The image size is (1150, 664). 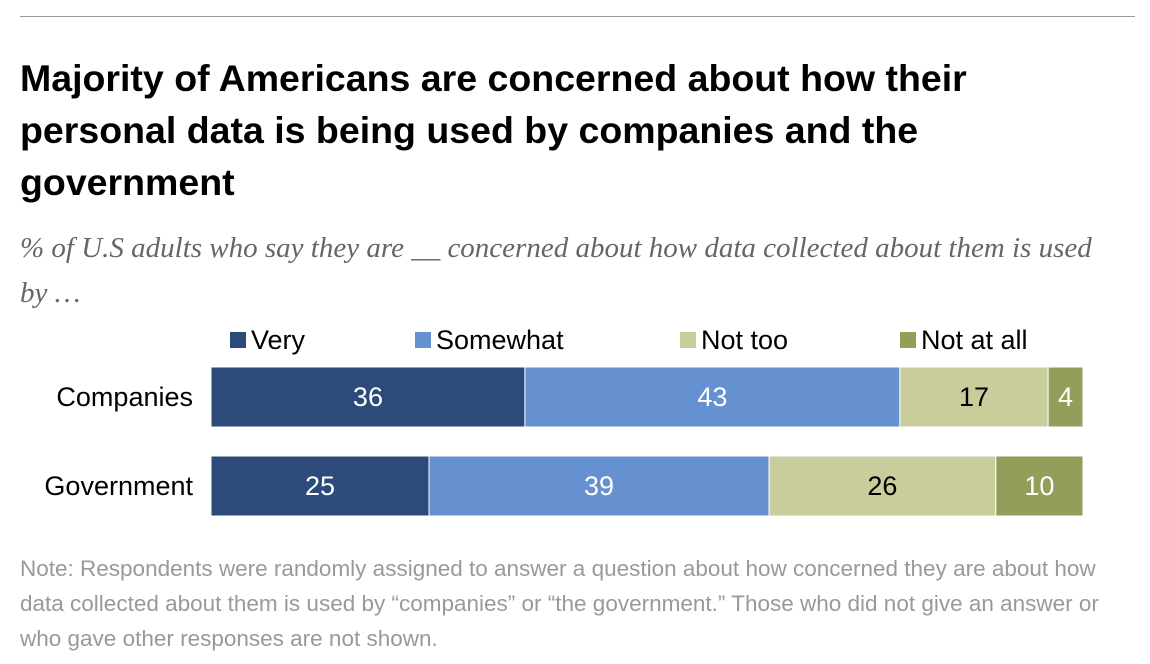 I want to click on data-label: 43, so click(x=712, y=397).